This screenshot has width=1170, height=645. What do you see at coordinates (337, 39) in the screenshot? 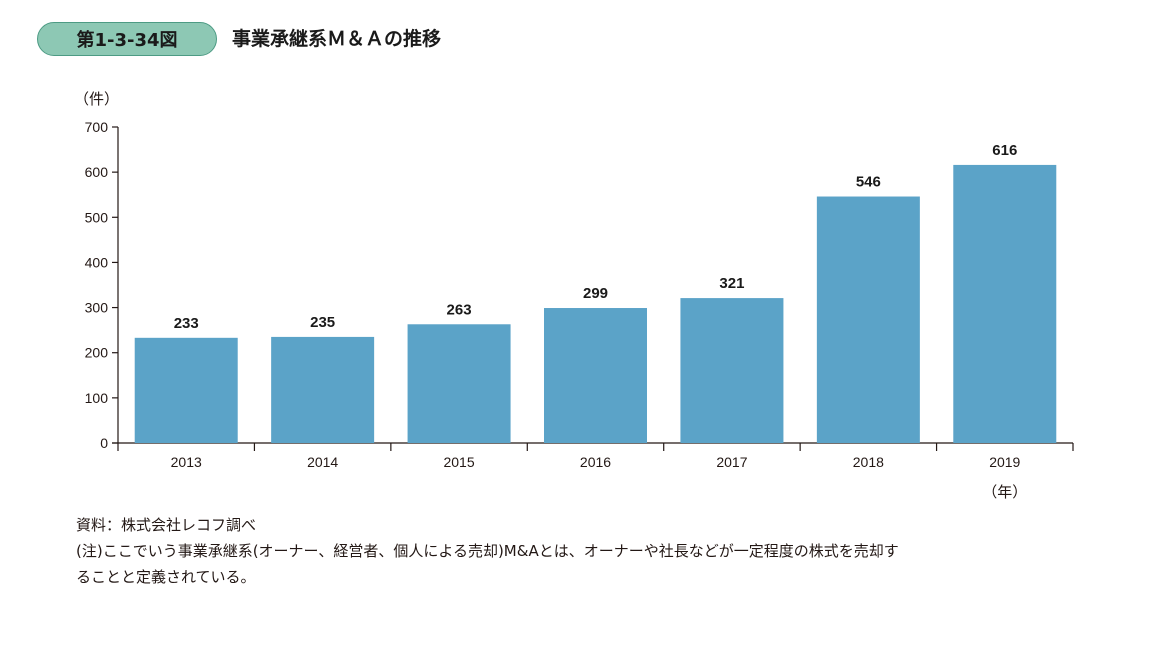
I see `figure-title: 事業承継系Ｍ＆Ａの推移` at bounding box center [337, 39].